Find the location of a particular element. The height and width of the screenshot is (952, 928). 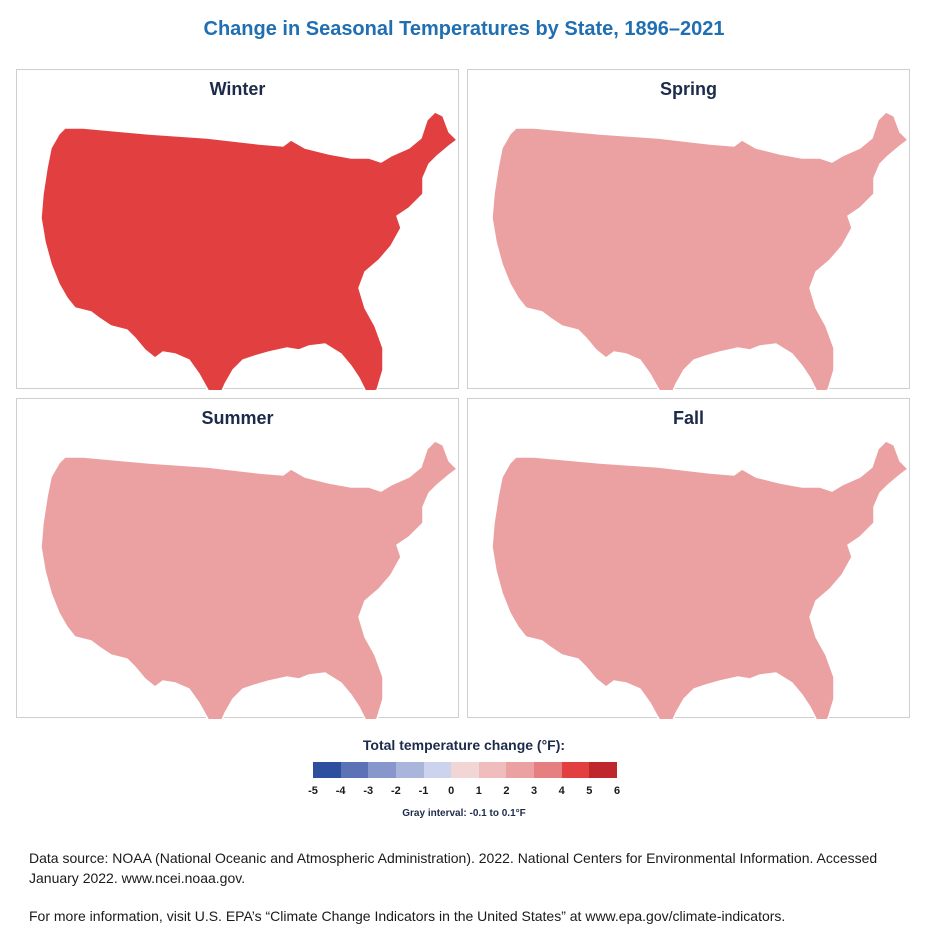

legend-tick-label: 0 is located at coordinates (451, 791).